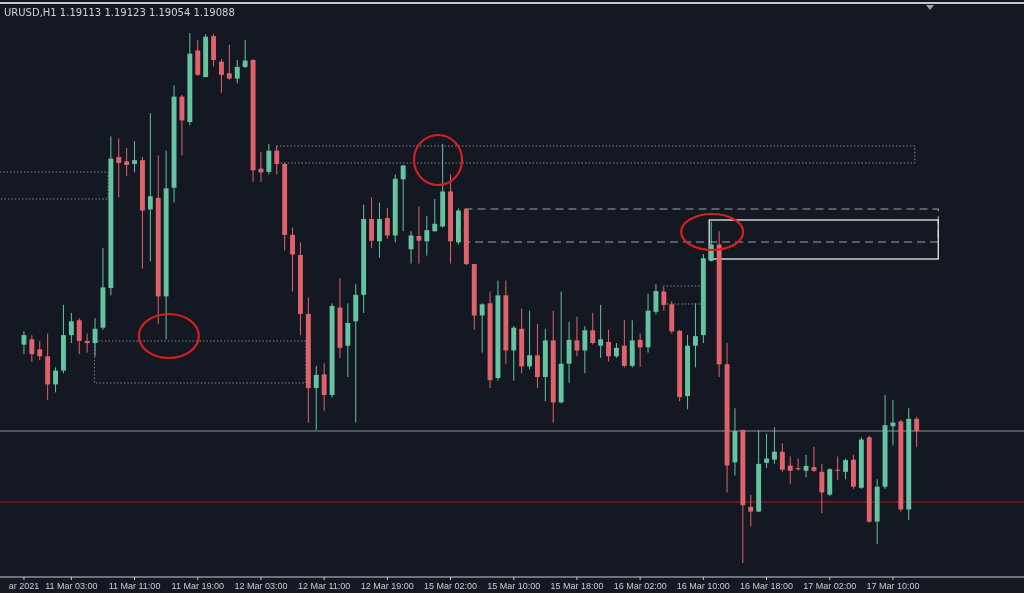 The width and height of the screenshot is (1024, 593). What do you see at coordinates (24, 586) in the screenshot?
I see `x-tick-label: ar 2021` at bounding box center [24, 586].